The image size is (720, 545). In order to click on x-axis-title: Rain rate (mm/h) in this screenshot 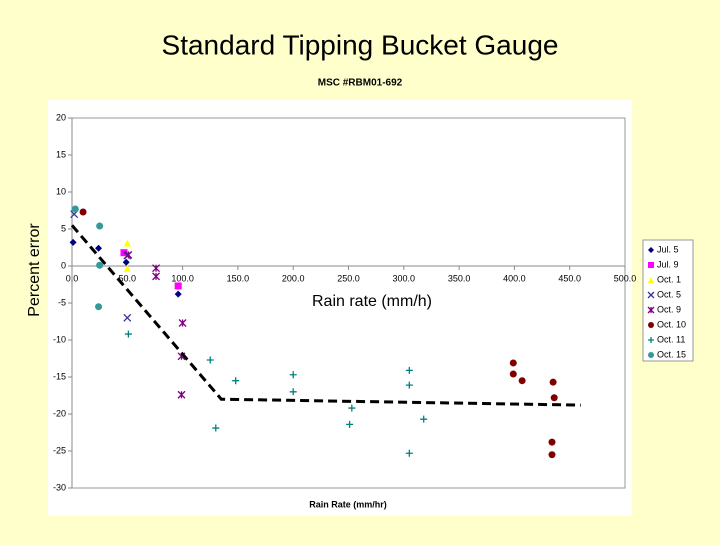, I will do `click(372, 301)`.